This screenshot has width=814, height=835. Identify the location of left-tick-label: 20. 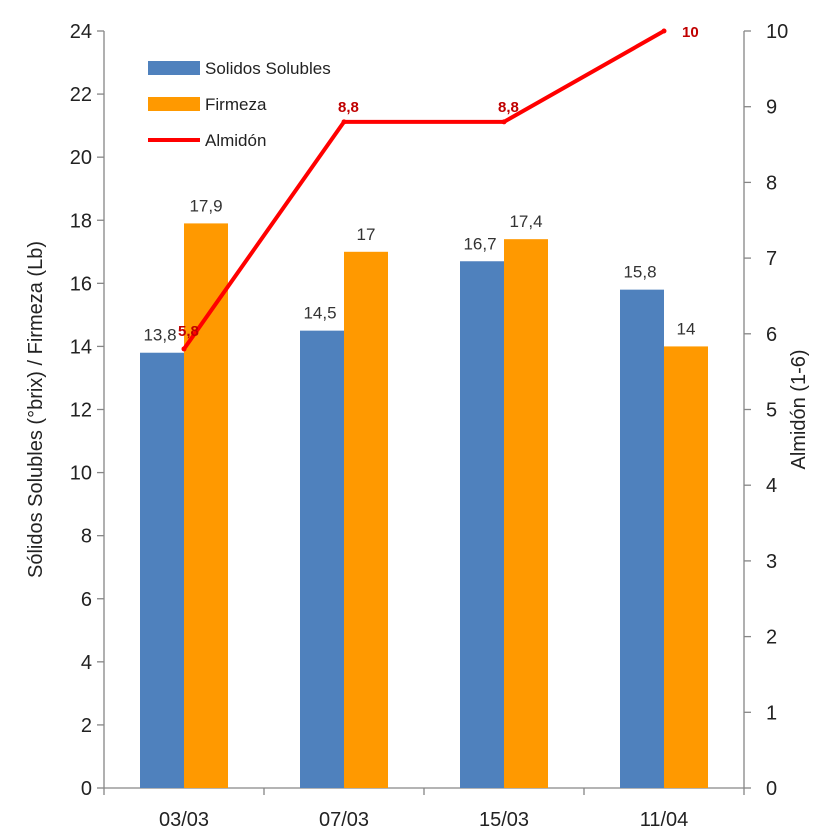
(81, 158).